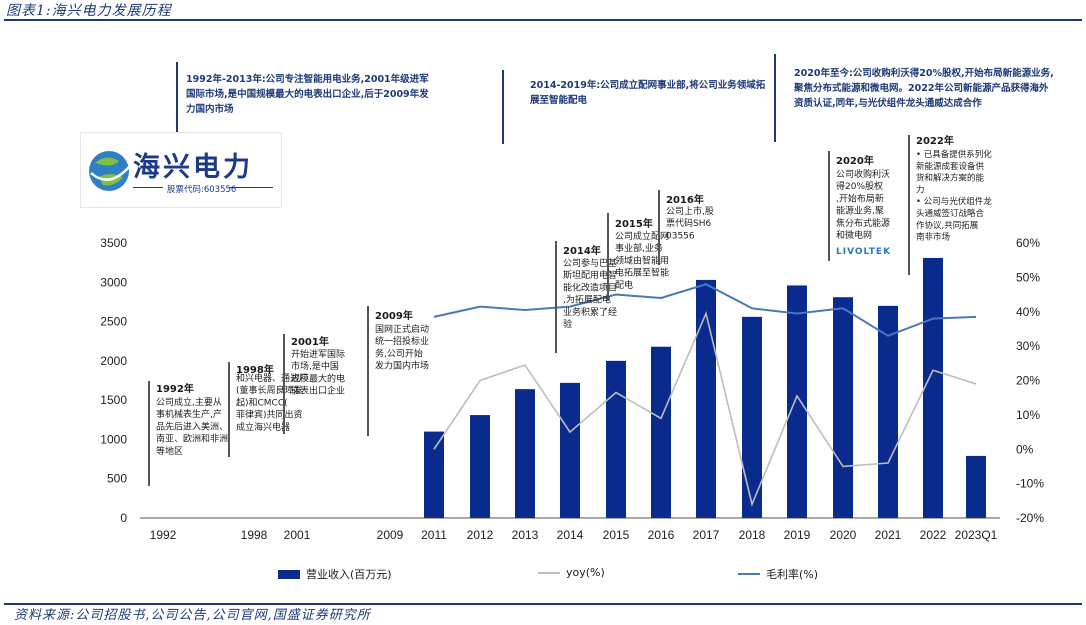  I want to click on x-tick-label: 2011, so click(434, 535).